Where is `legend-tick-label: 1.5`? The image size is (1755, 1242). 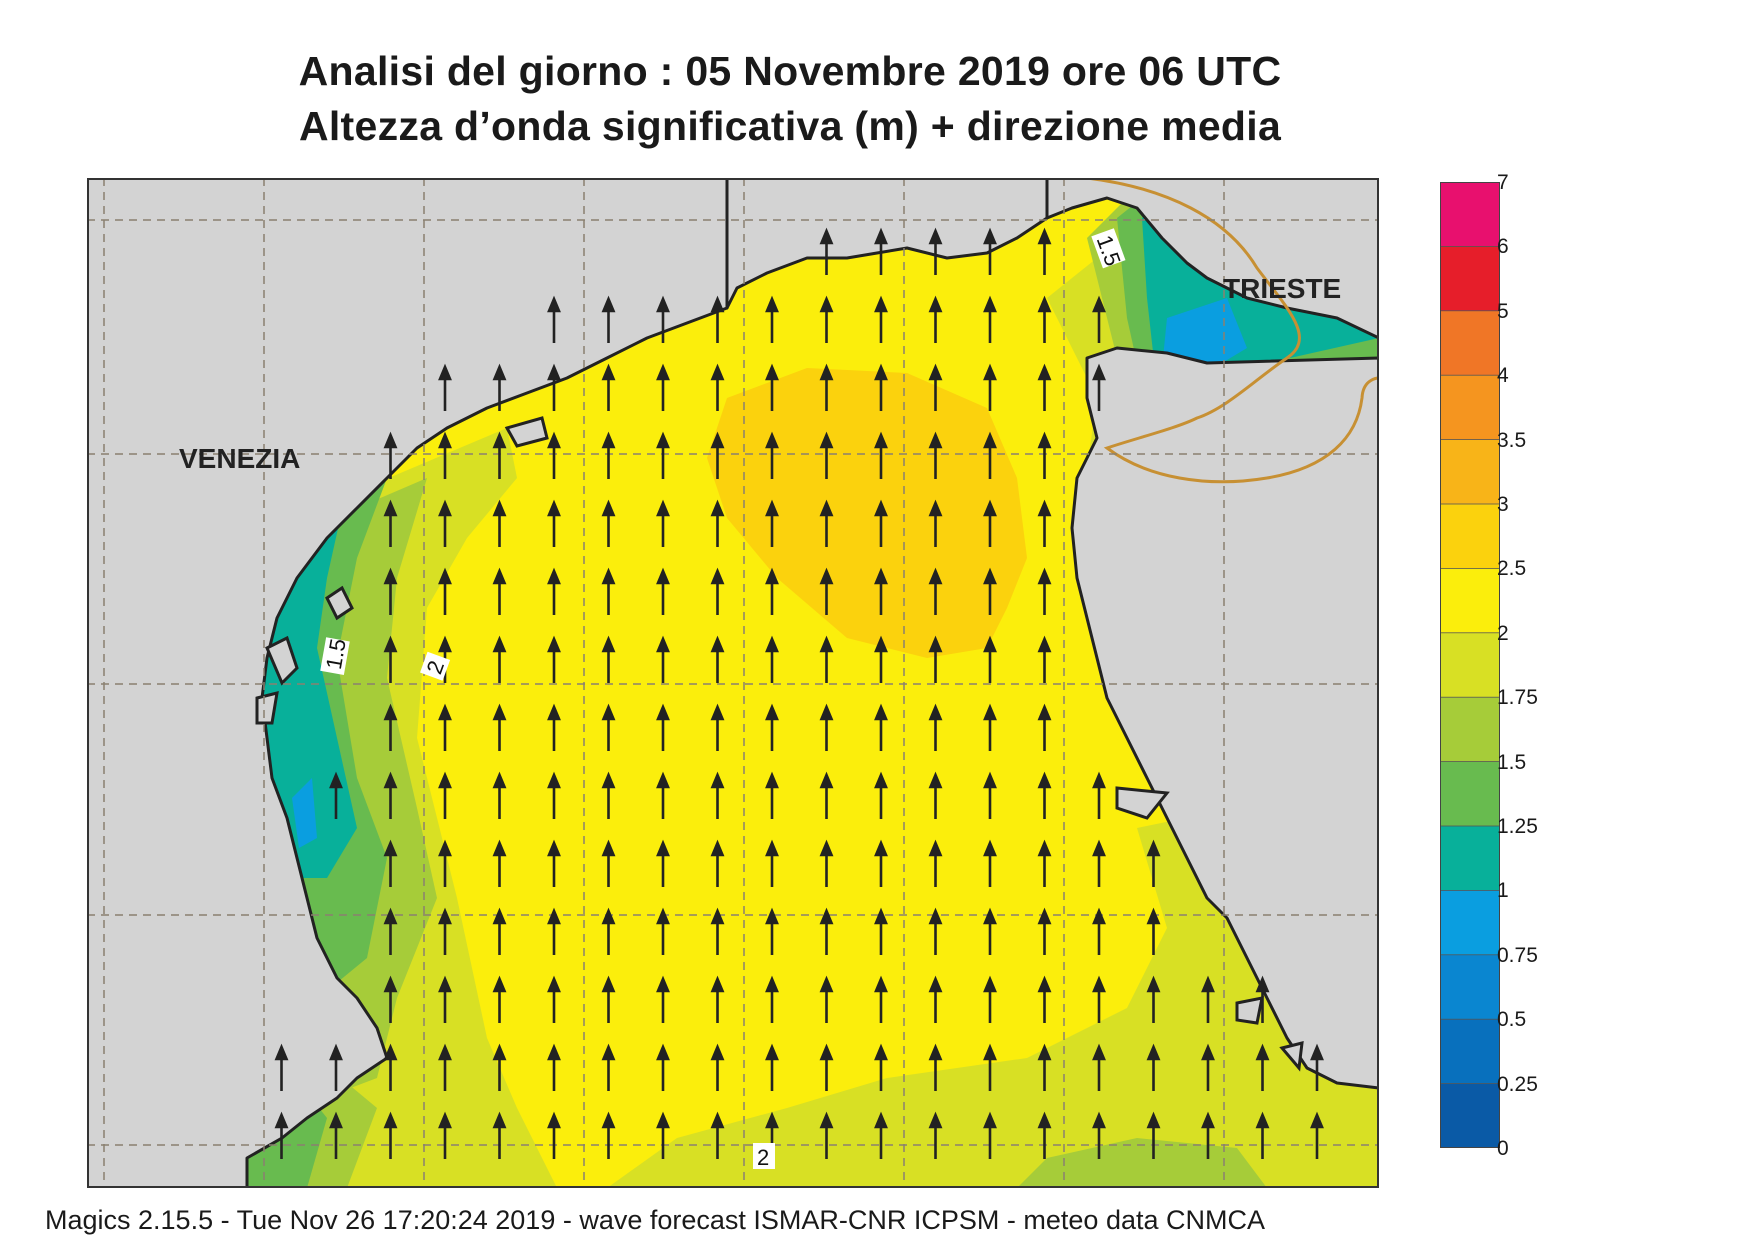 legend-tick-label: 1.5 is located at coordinates (1512, 762).